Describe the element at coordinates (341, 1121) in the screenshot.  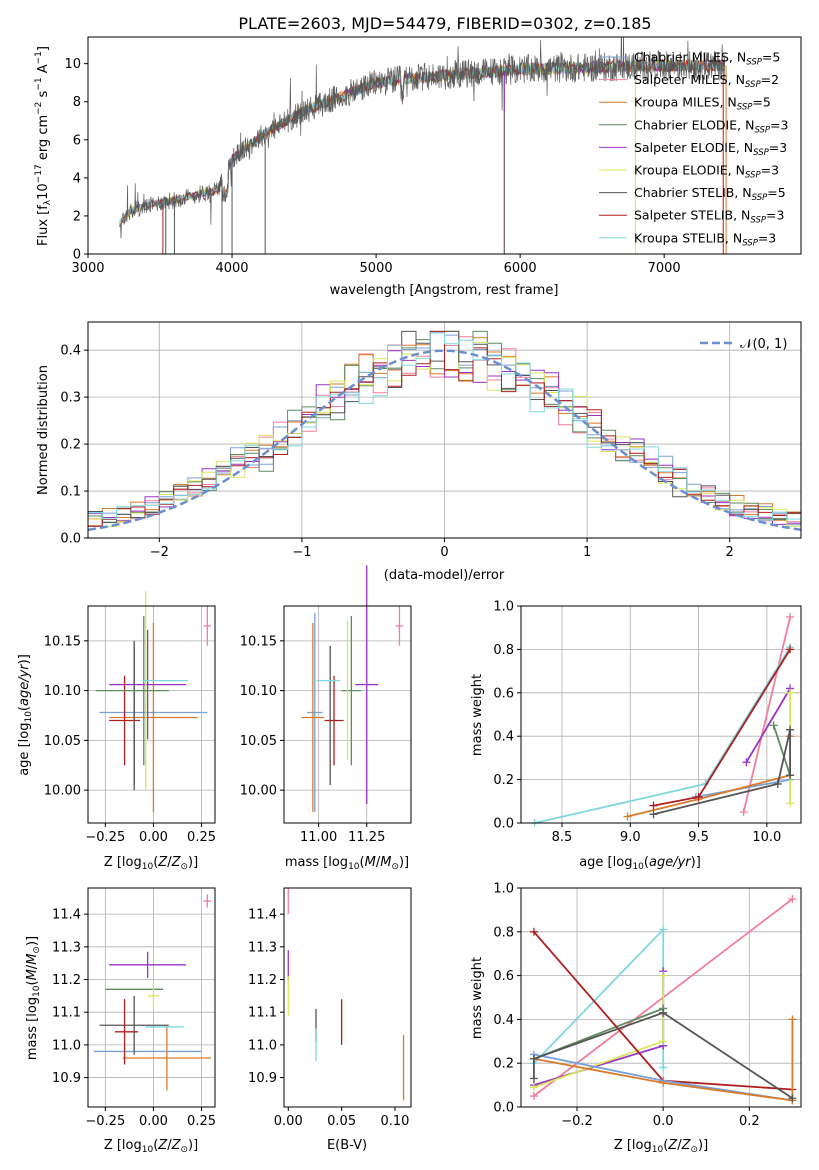
I see `x-tick-label: 0.05` at that location.